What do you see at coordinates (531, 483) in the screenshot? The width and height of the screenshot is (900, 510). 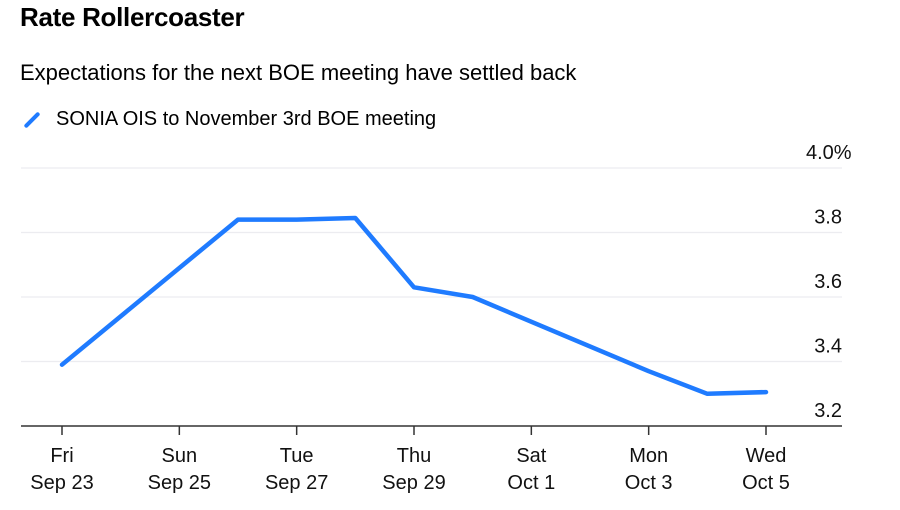 I see `x-tick-label: Oct 1` at bounding box center [531, 483].